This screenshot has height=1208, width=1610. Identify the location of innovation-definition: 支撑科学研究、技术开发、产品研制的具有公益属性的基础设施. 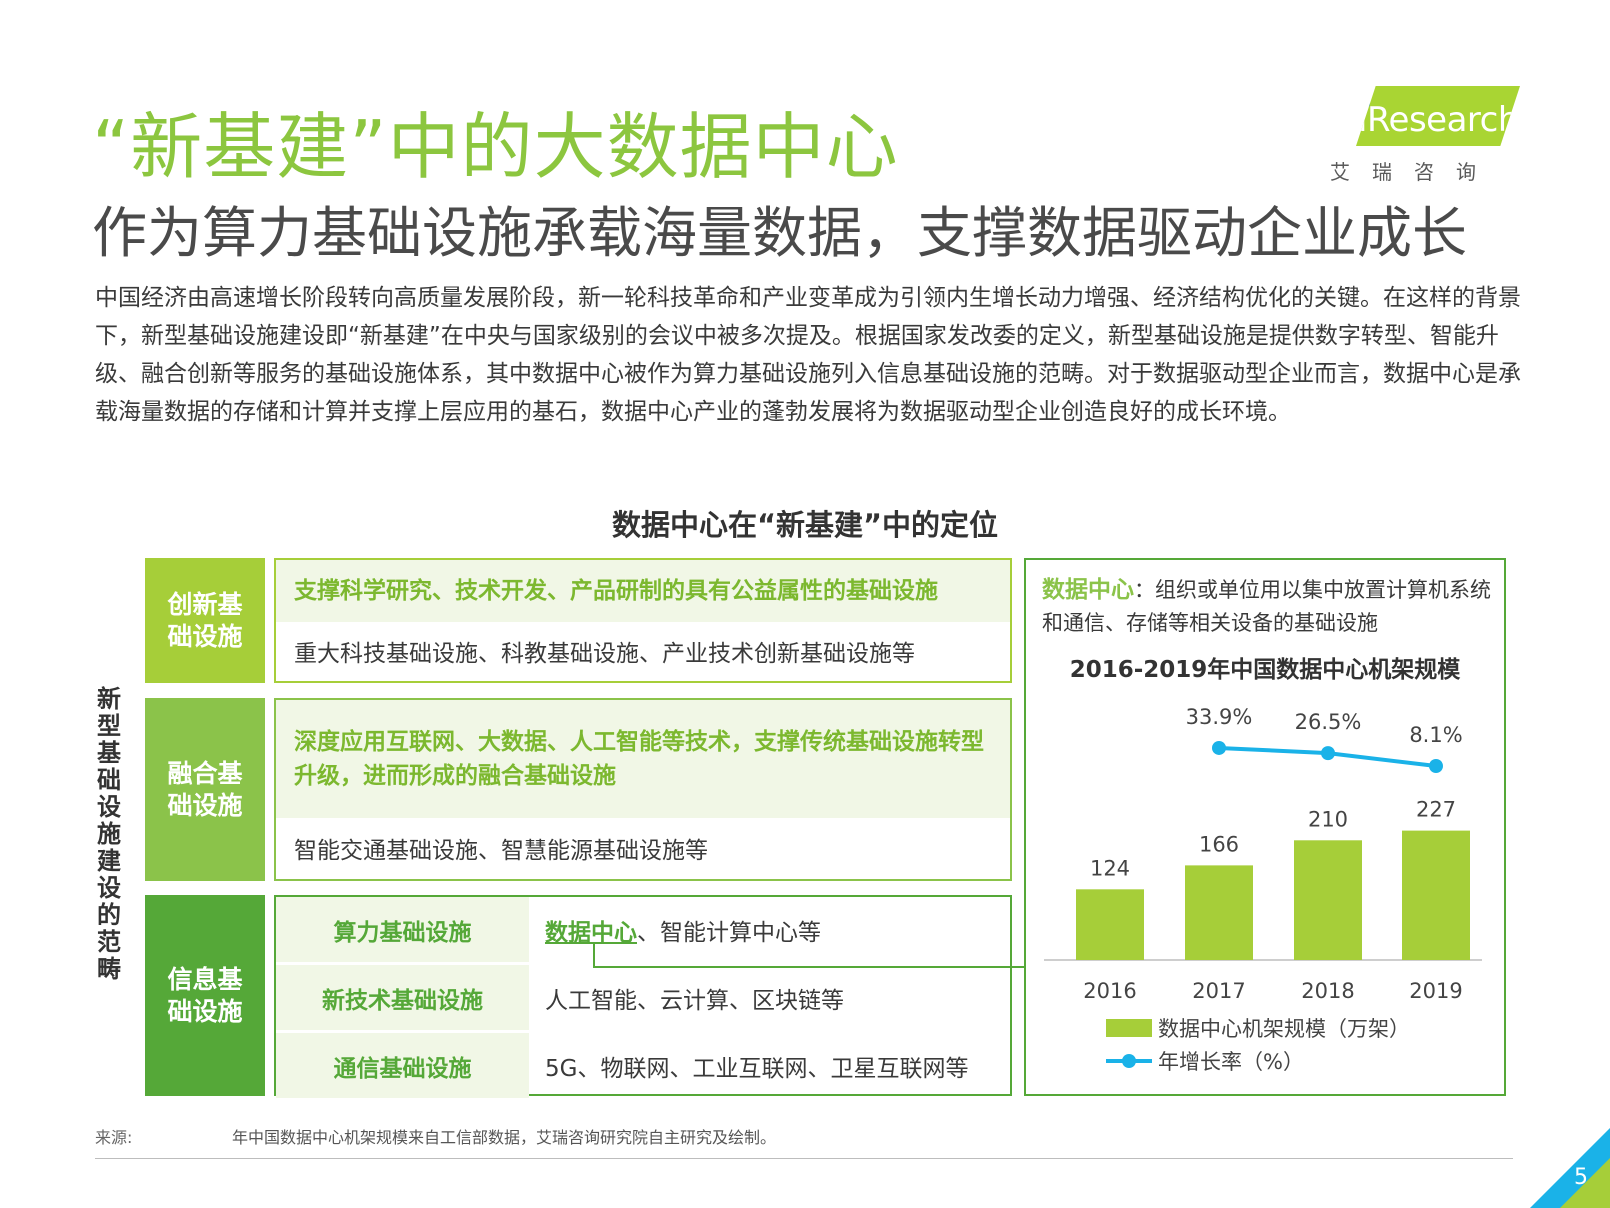
(643, 591).